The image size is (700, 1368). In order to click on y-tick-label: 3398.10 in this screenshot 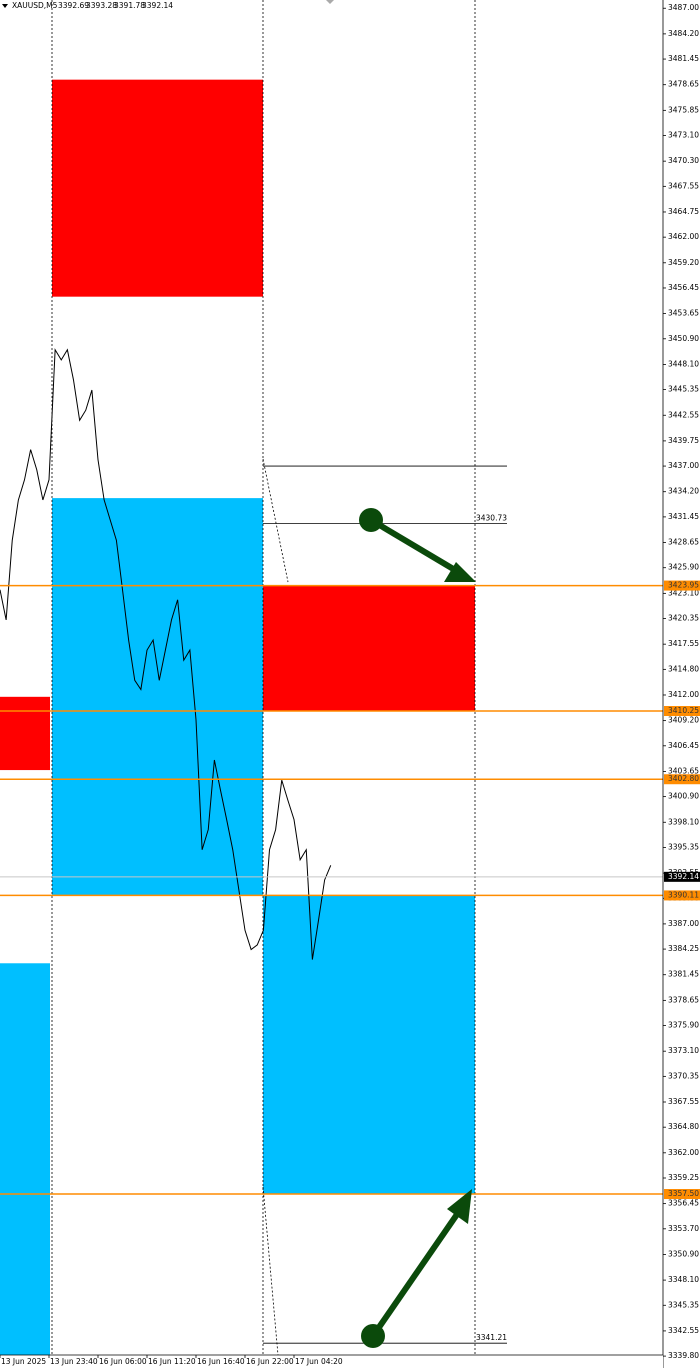, I will do `click(683, 821)`.